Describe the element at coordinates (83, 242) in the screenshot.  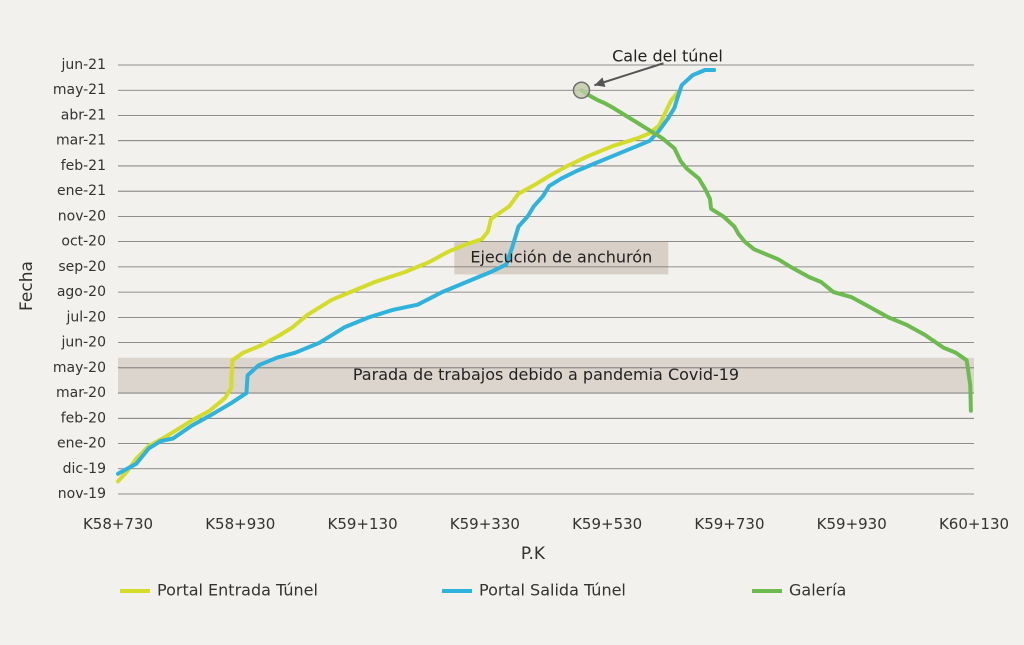
I see `y-tick-label: oct-20` at that location.